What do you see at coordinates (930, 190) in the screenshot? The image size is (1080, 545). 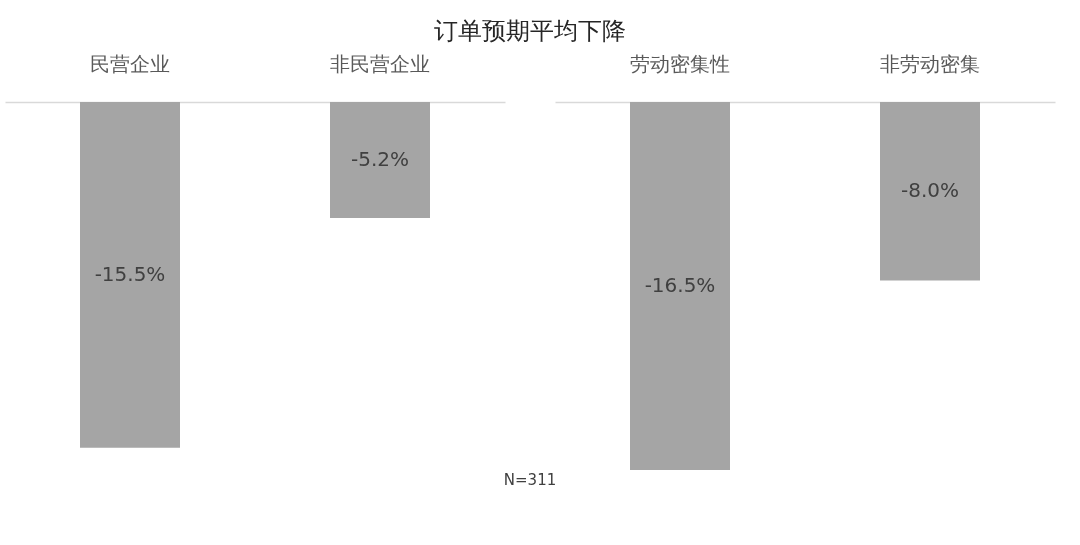 I see `data-label: -8.0%` at bounding box center [930, 190].